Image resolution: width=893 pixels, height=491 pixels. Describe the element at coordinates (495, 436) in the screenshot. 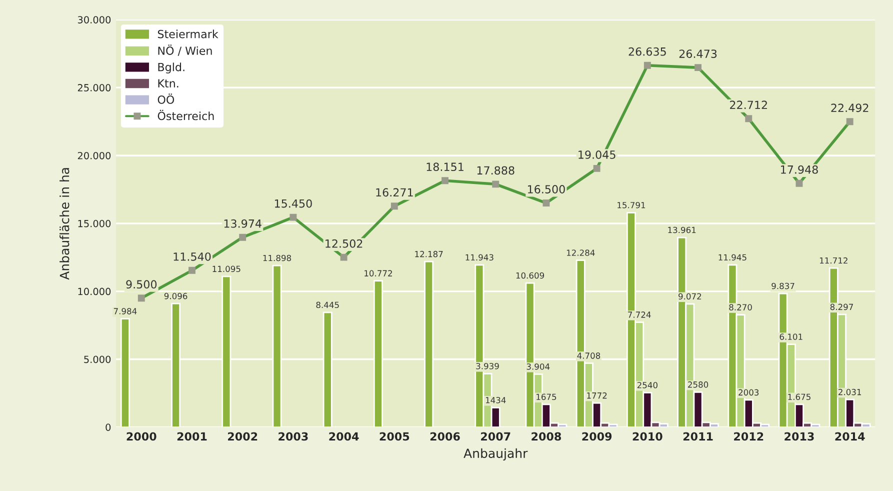

I see `x-tick-label: 2007` at that location.